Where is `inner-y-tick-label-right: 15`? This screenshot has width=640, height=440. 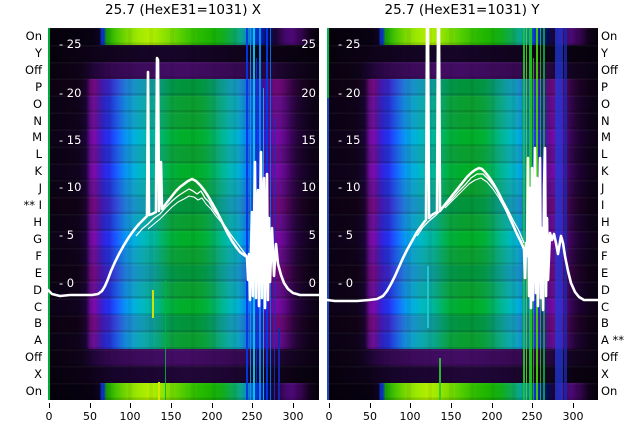 inner-y-tick-label-right: 15 is located at coordinates (308, 140).